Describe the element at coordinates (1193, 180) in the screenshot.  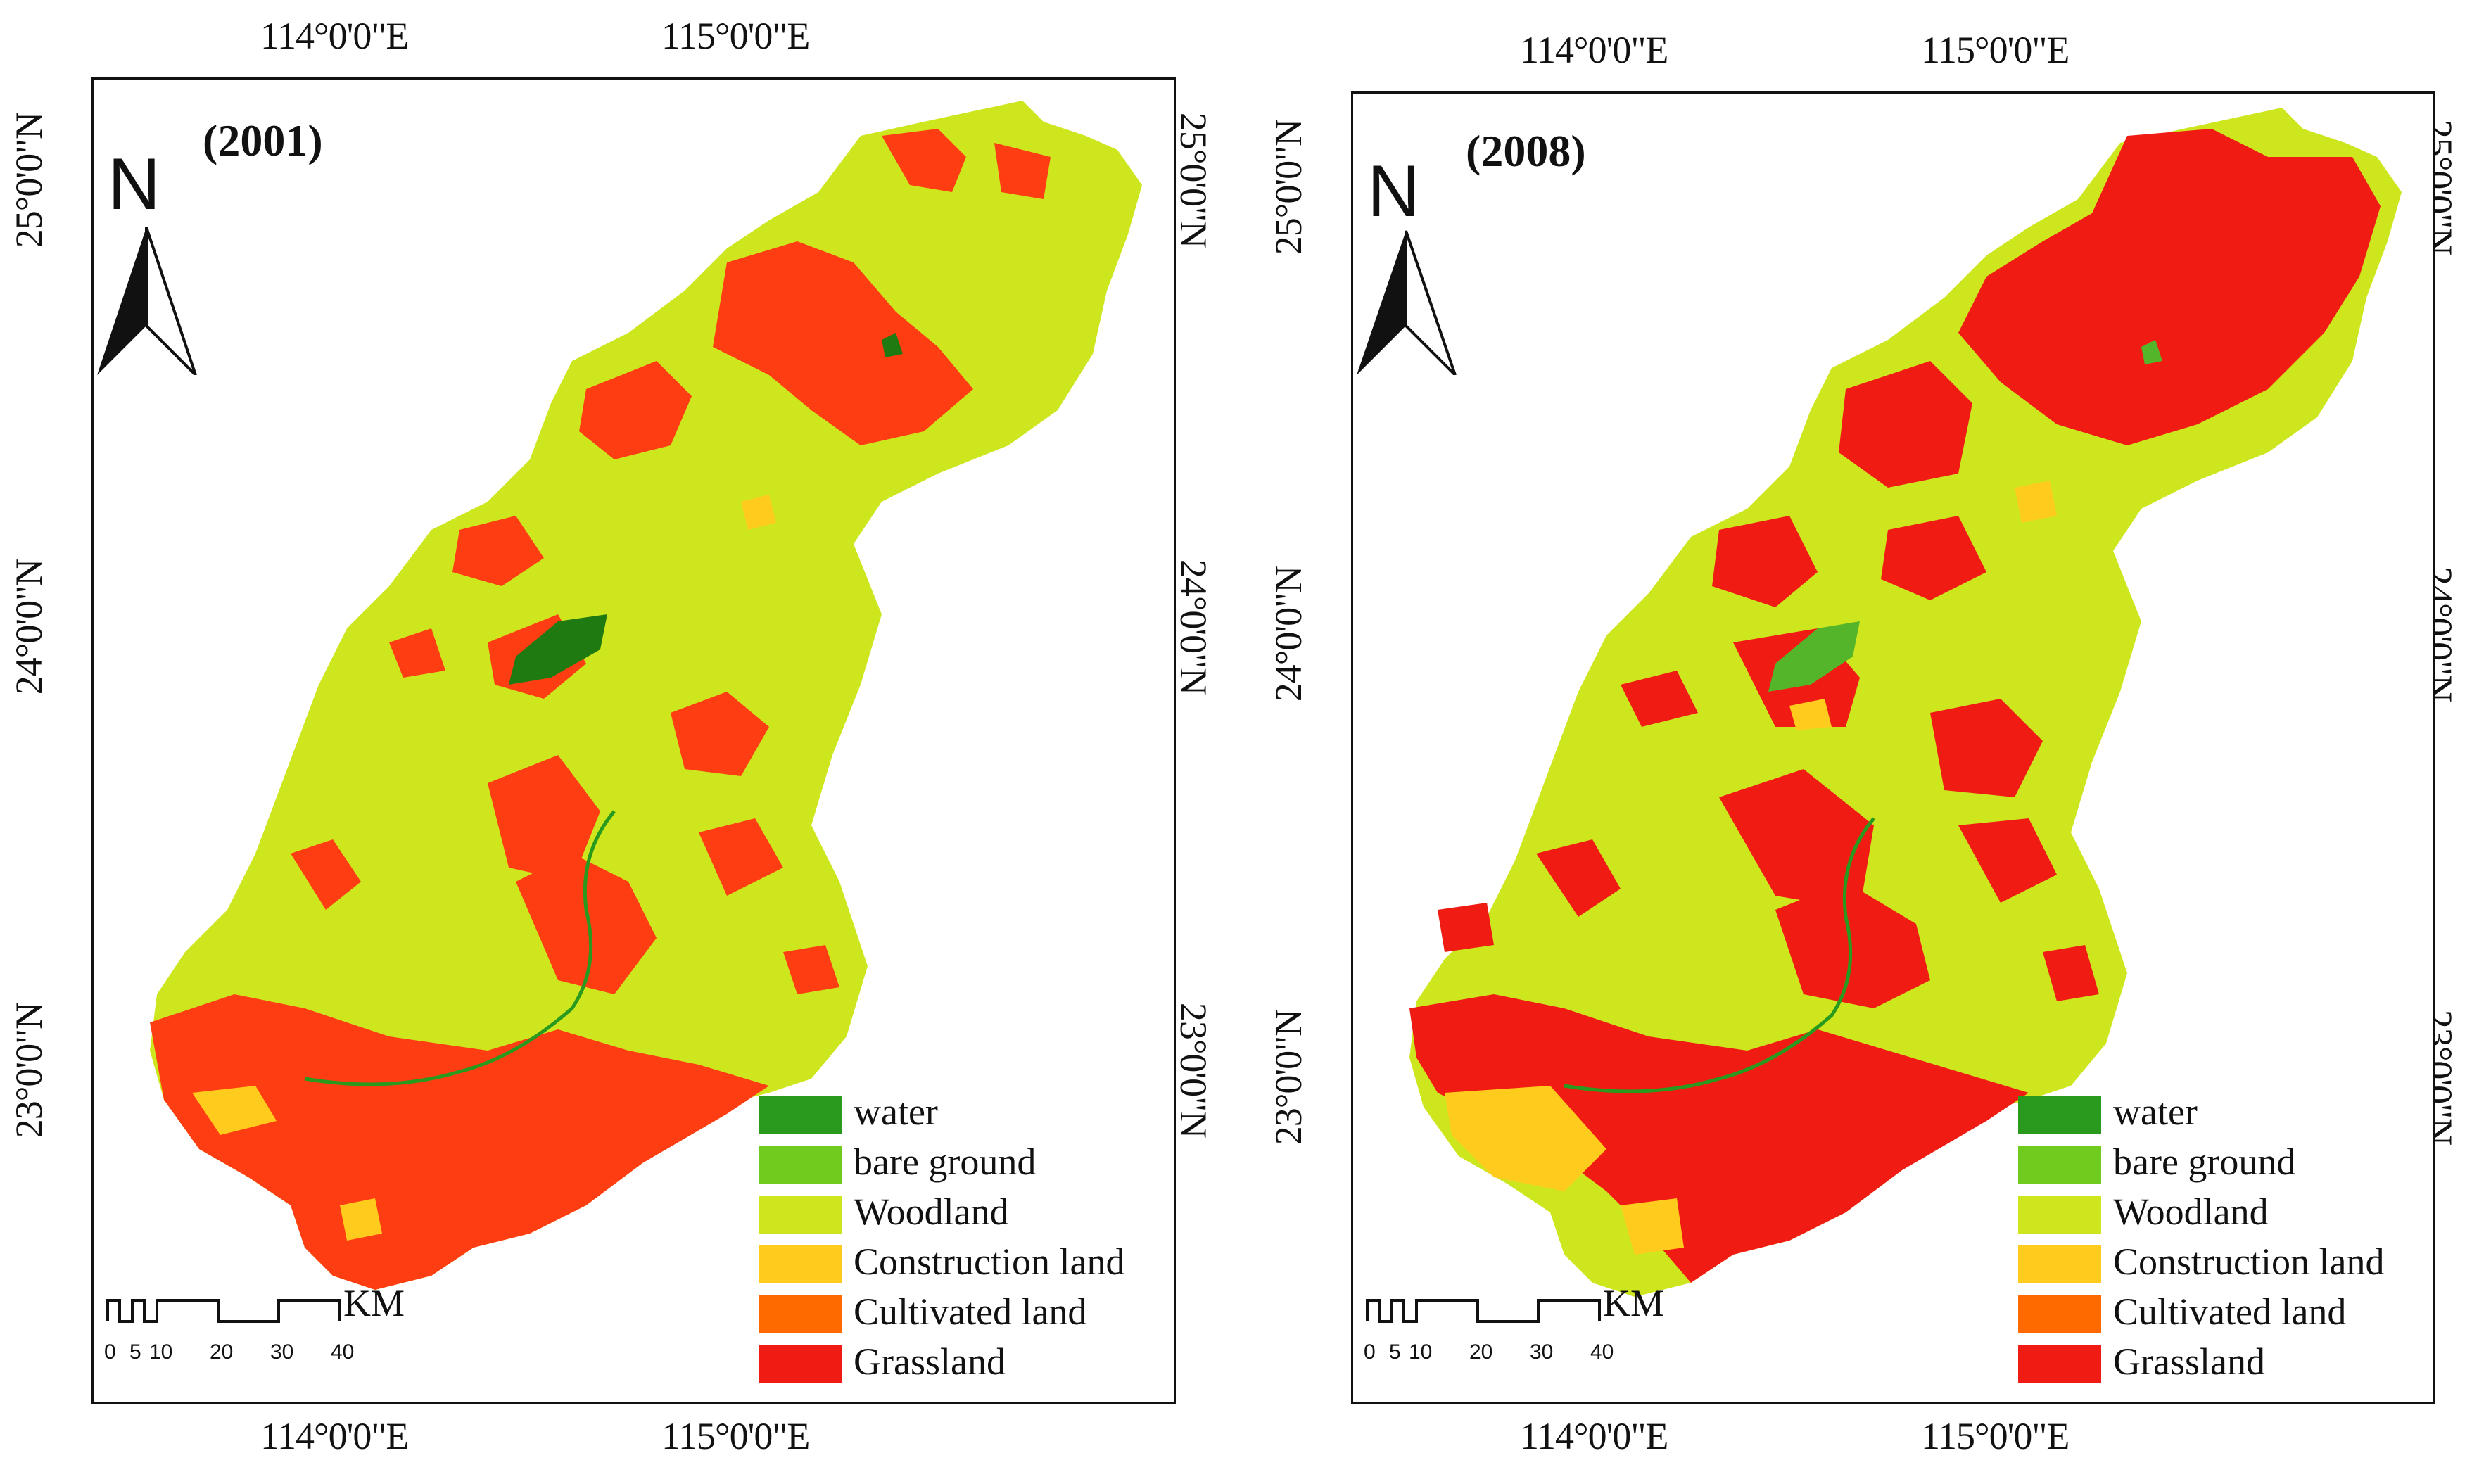
I see `right-lat-label-25: 25°0'0"N` at that location.